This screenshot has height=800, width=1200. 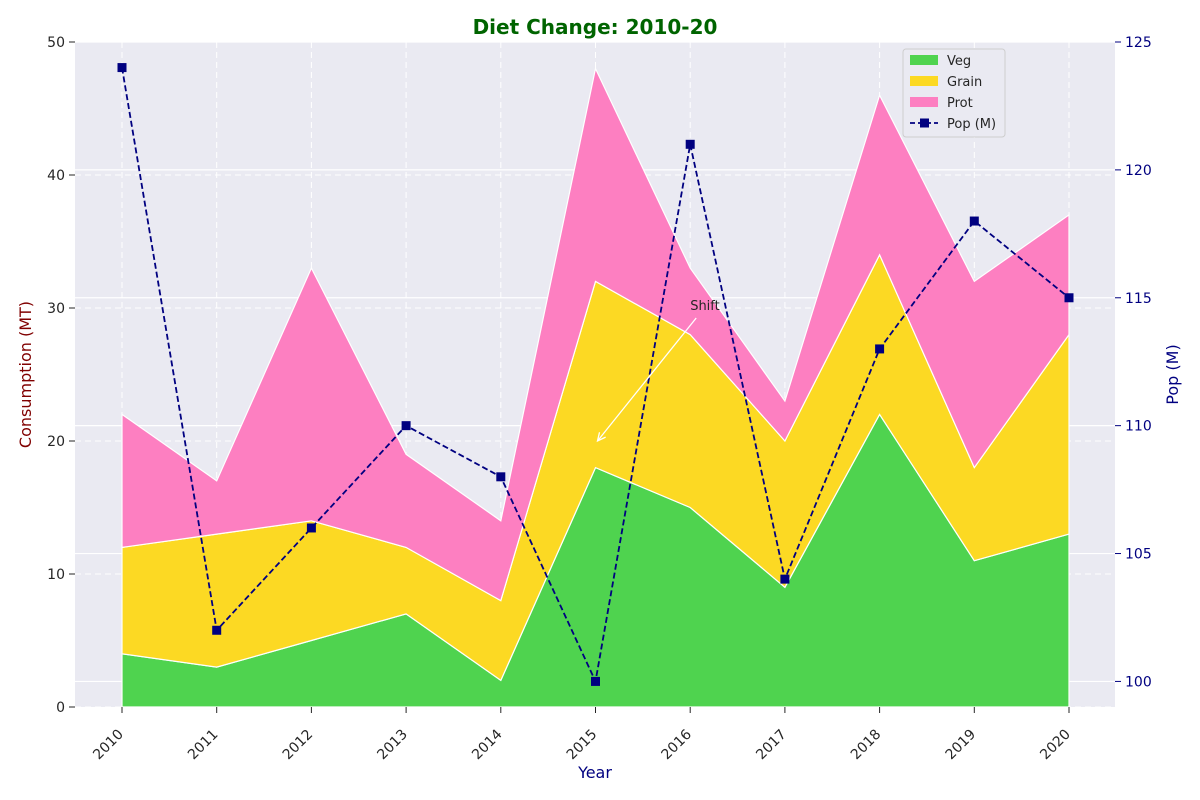 I want to click on y-tick-label-0: 0, so click(x=60, y=708).